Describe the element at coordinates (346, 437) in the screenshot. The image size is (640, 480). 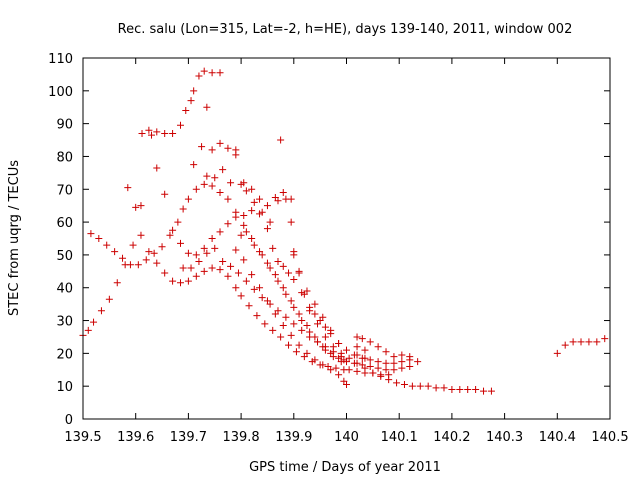
I see `x-tick-label: 140` at that location.